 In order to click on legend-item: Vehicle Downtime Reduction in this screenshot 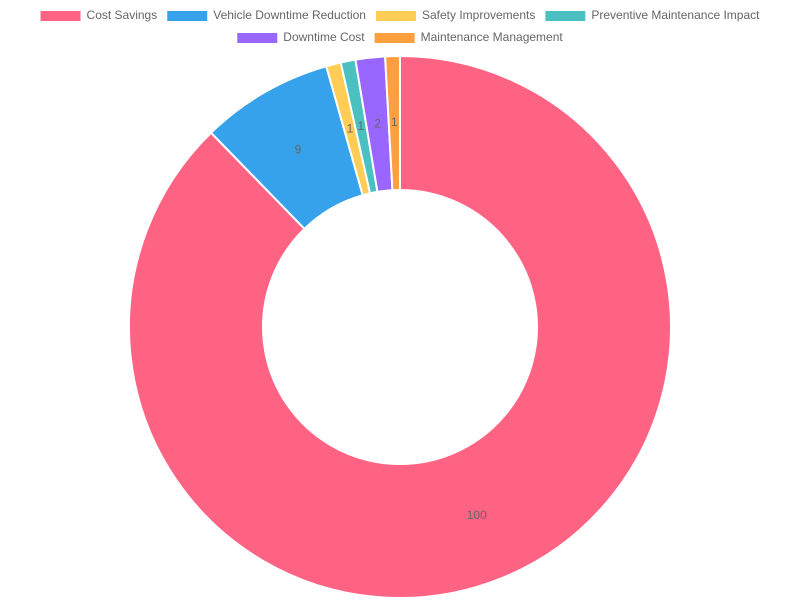, I will do `click(266, 15)`.